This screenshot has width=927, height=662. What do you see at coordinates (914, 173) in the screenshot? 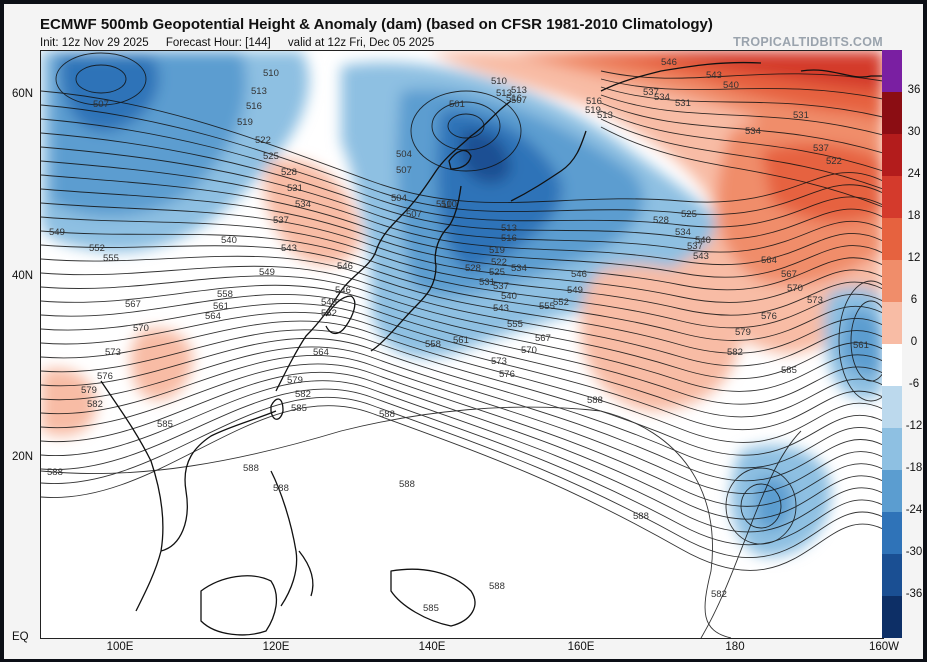
I see `colorbar-tick-label: 24` at bounding box center [914, 173].